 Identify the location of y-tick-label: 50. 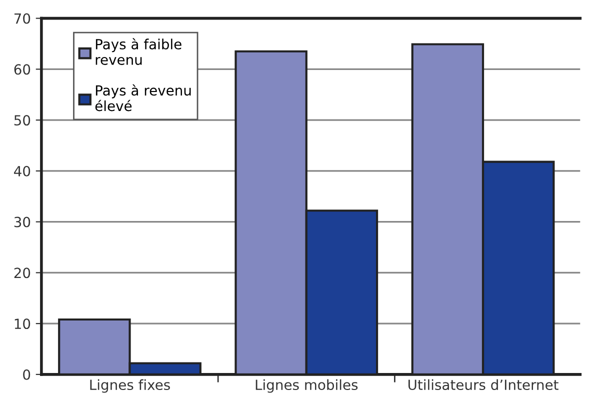
(22, 120).